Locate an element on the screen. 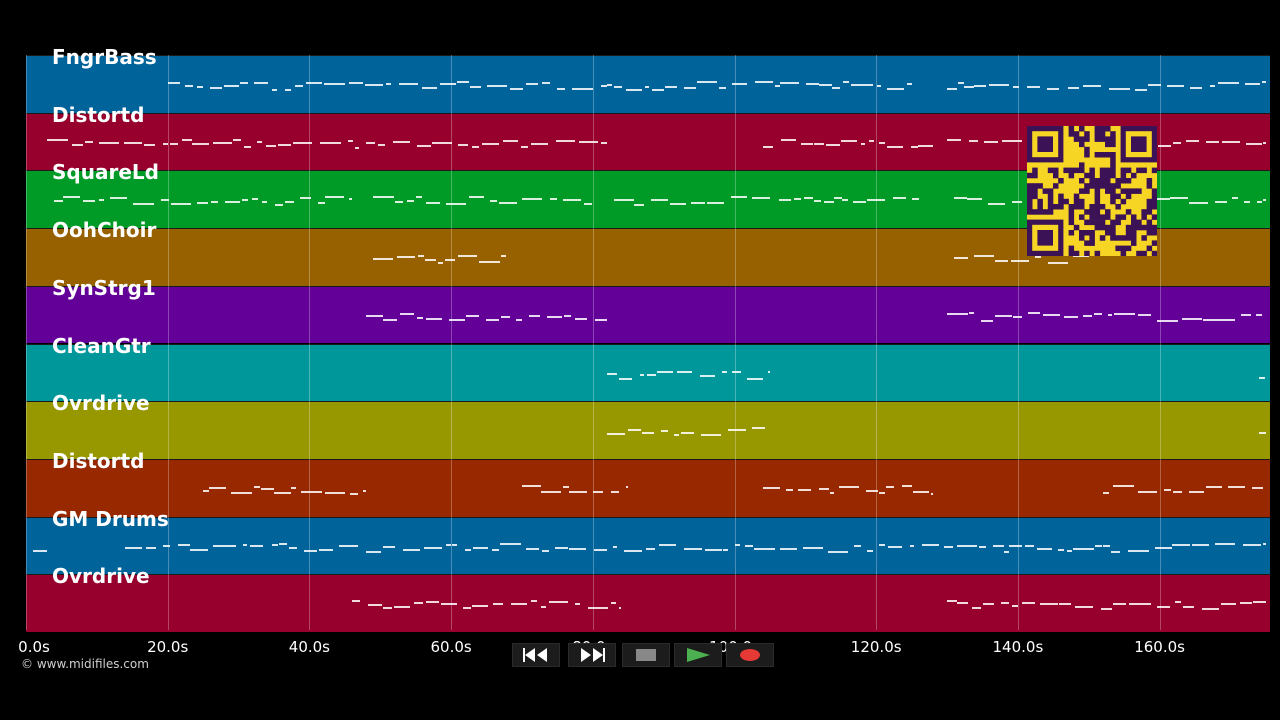 The height and width of the screenshot is (720, 1280). stop-button is located at coordinates (646, 655).